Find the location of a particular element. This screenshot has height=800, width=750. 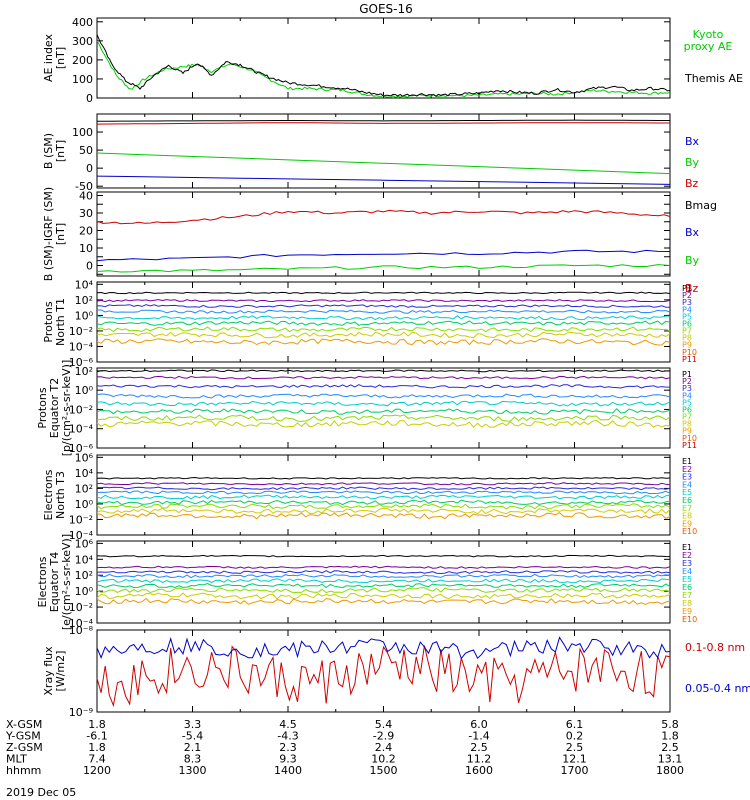

y-axis-label: B (SM) is located at coordinates (48, 151).